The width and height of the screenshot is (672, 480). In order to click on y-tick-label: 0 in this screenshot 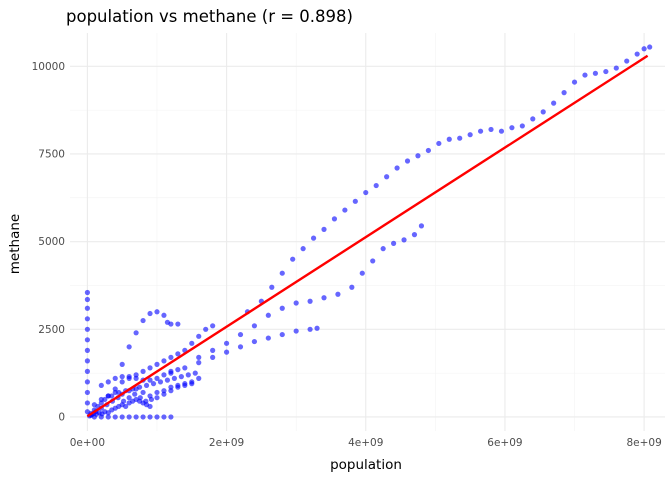, I will do `click(61, 417)`.